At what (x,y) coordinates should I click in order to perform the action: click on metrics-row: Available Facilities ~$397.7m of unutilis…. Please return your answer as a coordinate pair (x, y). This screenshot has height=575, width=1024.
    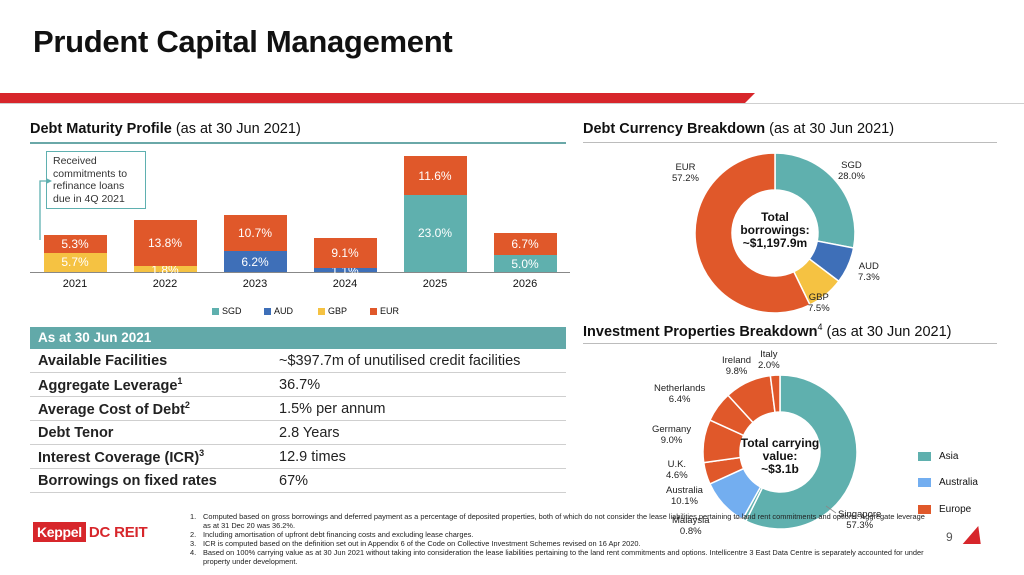
    Looking at the image, I should click on (298, 361).